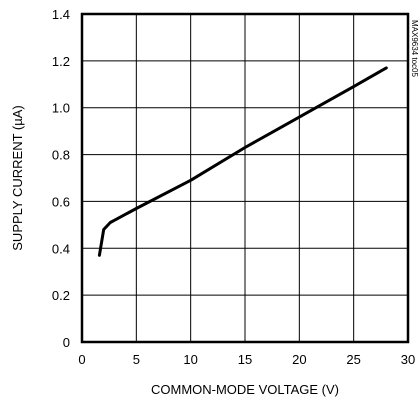 This screenshot has width=420, height=400. Describe the element at coordinates (61, 108) in the screenshot. I see `y-tick-label: 1.0` at that location.